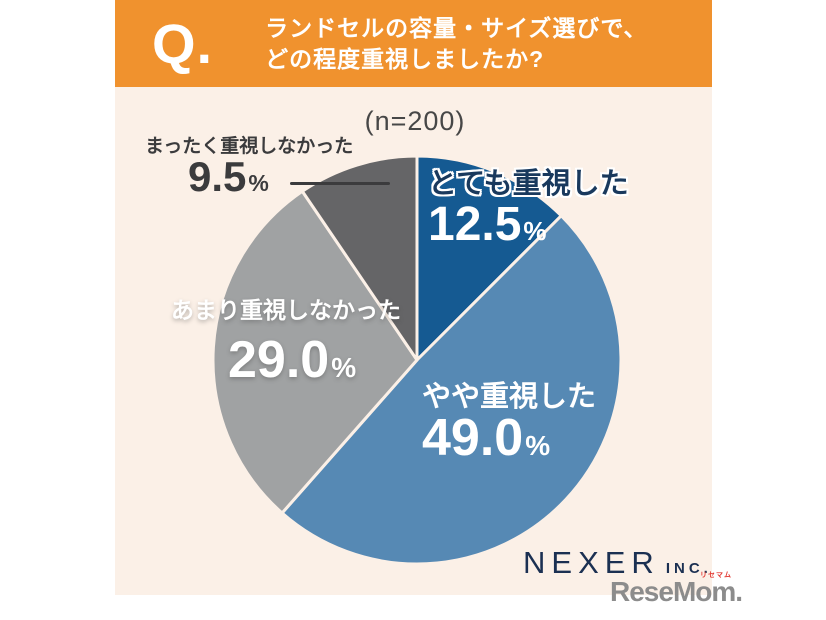 The width and height of the screenshot is (826, 620). What do you see at coordinates (456, 44) in the screenshot?
I see `question-title: ランドセルの容量・サイズ選びで、 どの程度重視しましたか?` at bounding box center [456, 44].